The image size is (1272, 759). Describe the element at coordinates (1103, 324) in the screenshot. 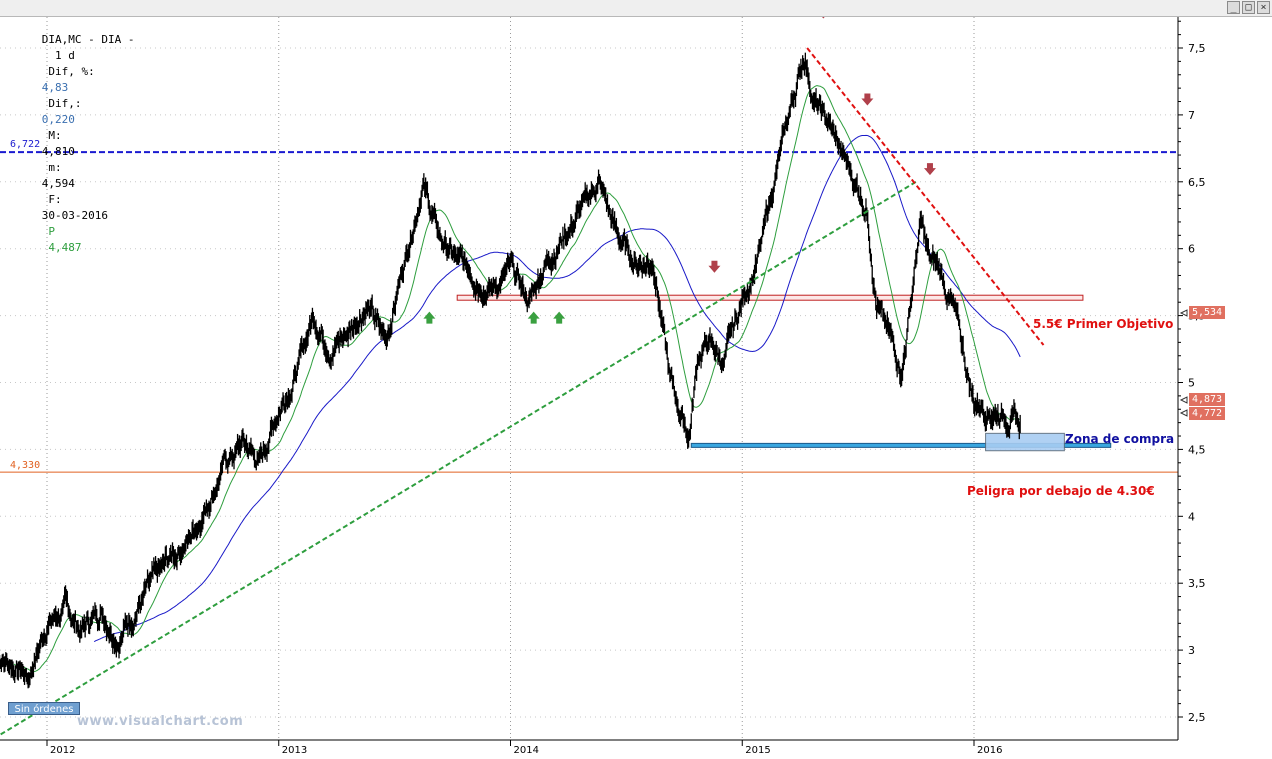

I see `annotation-objective: 5.5€ Primer Objetivo` at that location.